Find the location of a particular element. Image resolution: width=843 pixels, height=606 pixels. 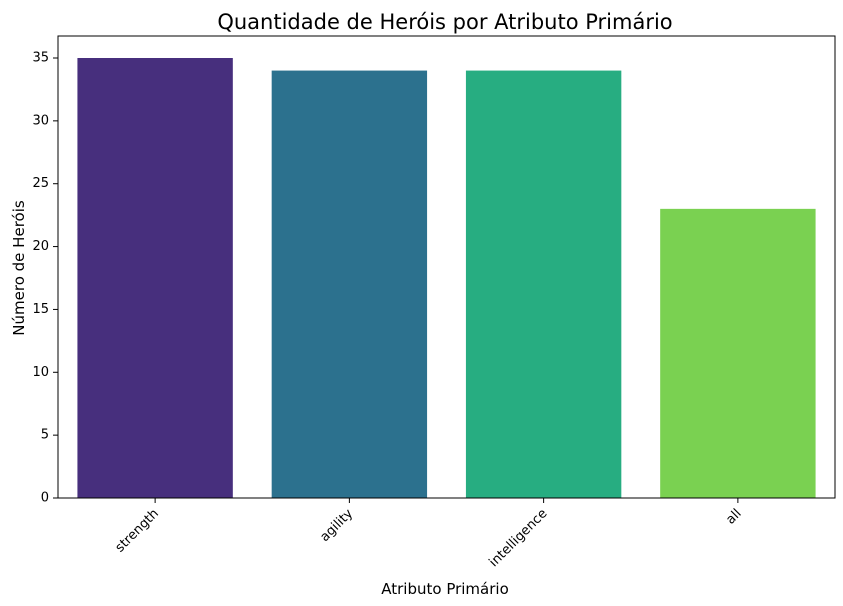

y-tick-label: 25 is located at coordinates (40, 183).